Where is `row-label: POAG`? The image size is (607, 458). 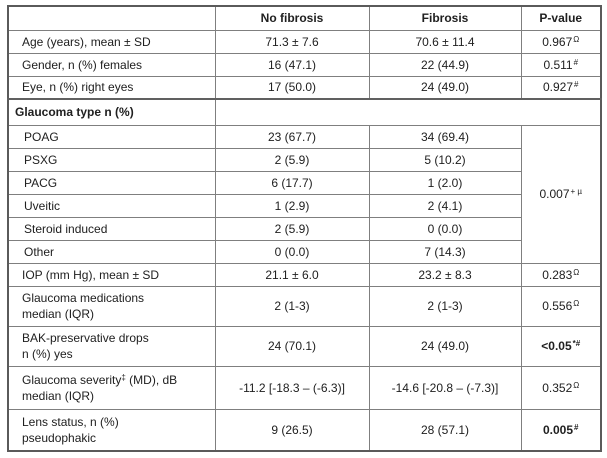
row-label: POAG is located at coordinates (111, 136).